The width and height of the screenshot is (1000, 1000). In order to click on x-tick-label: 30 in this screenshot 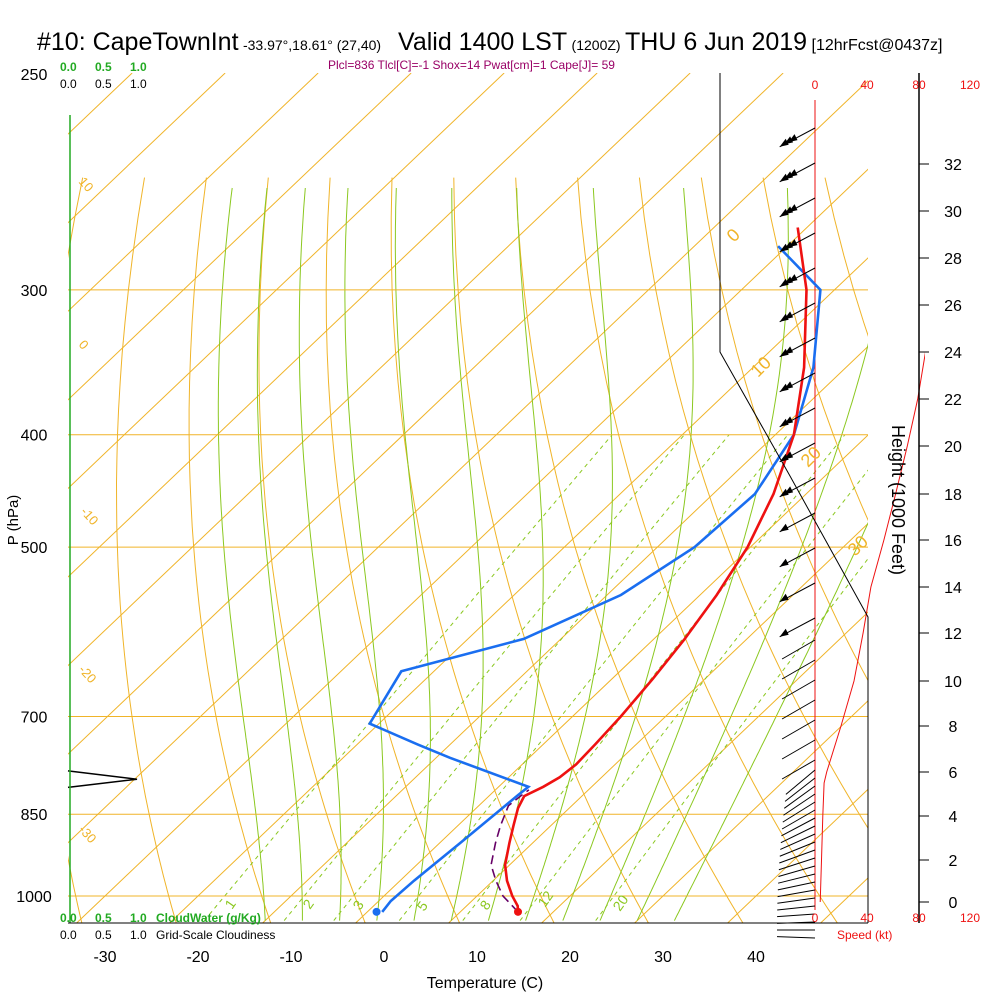, I will do `click(663, 957)`.